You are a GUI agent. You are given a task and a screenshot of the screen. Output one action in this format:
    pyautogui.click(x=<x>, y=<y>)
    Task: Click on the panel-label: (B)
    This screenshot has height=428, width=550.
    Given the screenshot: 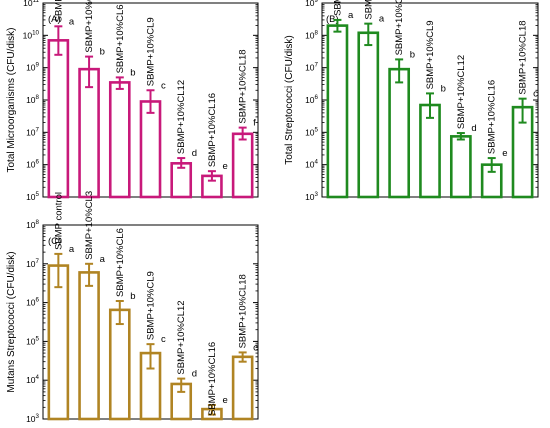 What is the action you would take?
    pyautogui.click(x=332, y=19)
    